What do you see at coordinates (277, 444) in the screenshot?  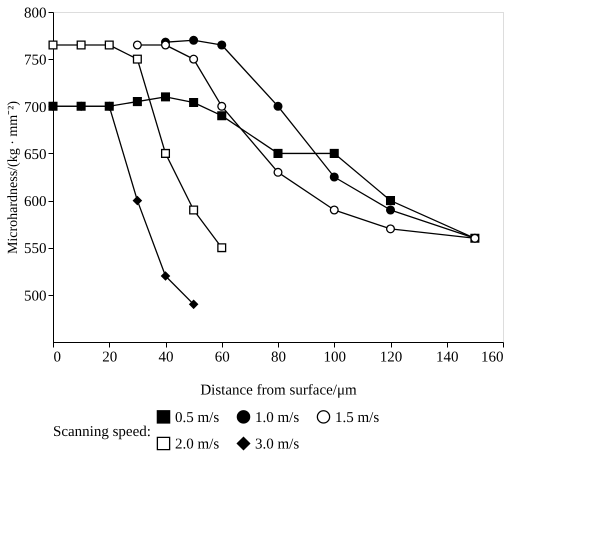 I see `legend-label: 3.0 m/s` at bounding box center [277, 444].